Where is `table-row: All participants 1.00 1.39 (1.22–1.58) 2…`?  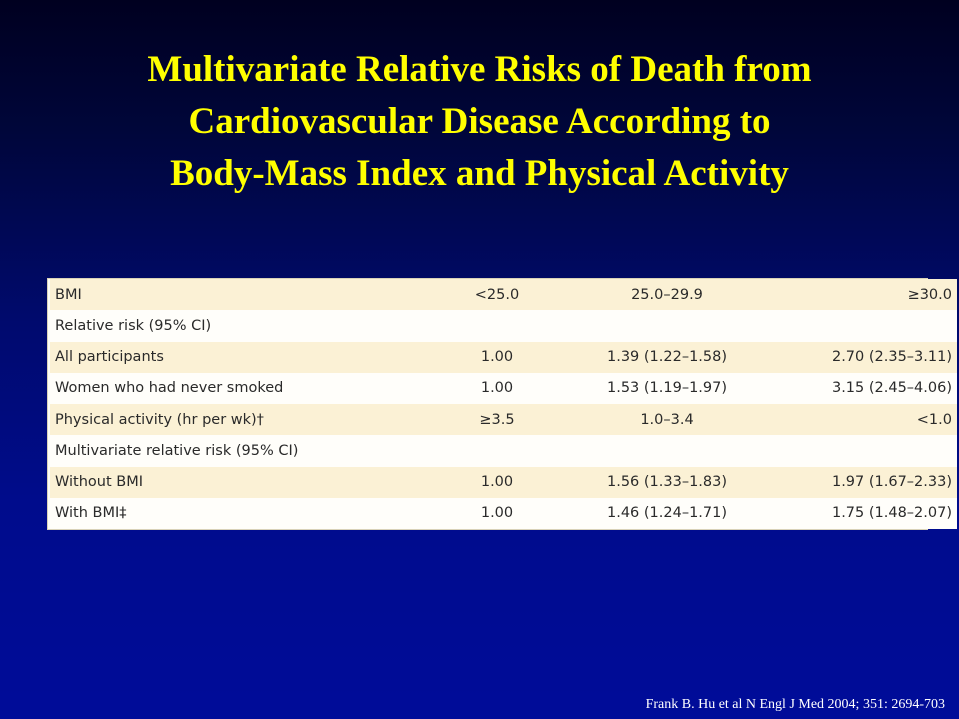 table-row: All participants 1.00 1.39 (1.22–1.58) 2… is located at coordinates (503, 357).